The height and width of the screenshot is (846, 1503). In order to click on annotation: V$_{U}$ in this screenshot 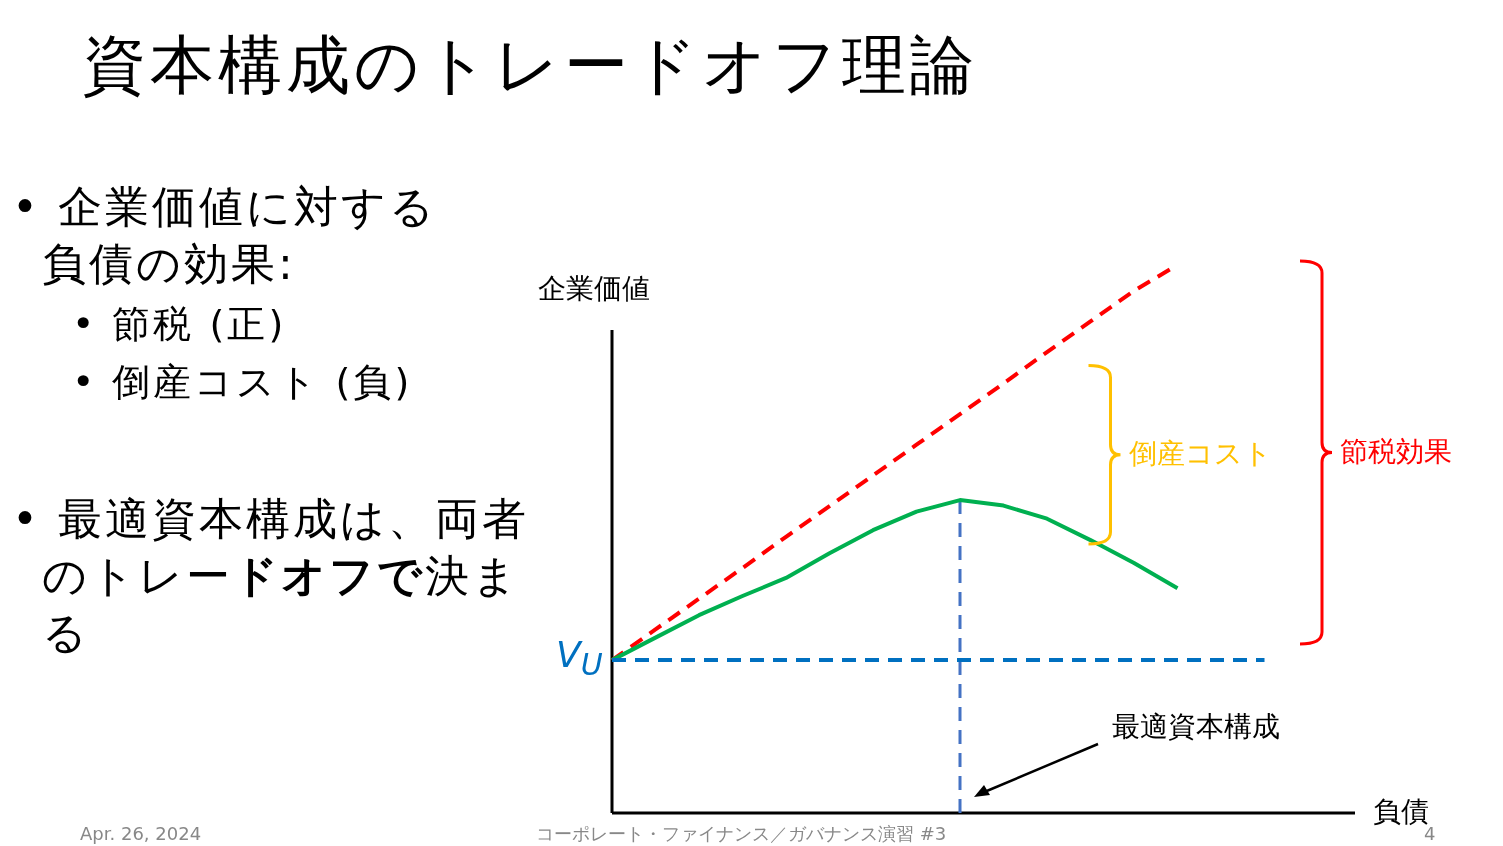, I will do `click(579, 658)`.